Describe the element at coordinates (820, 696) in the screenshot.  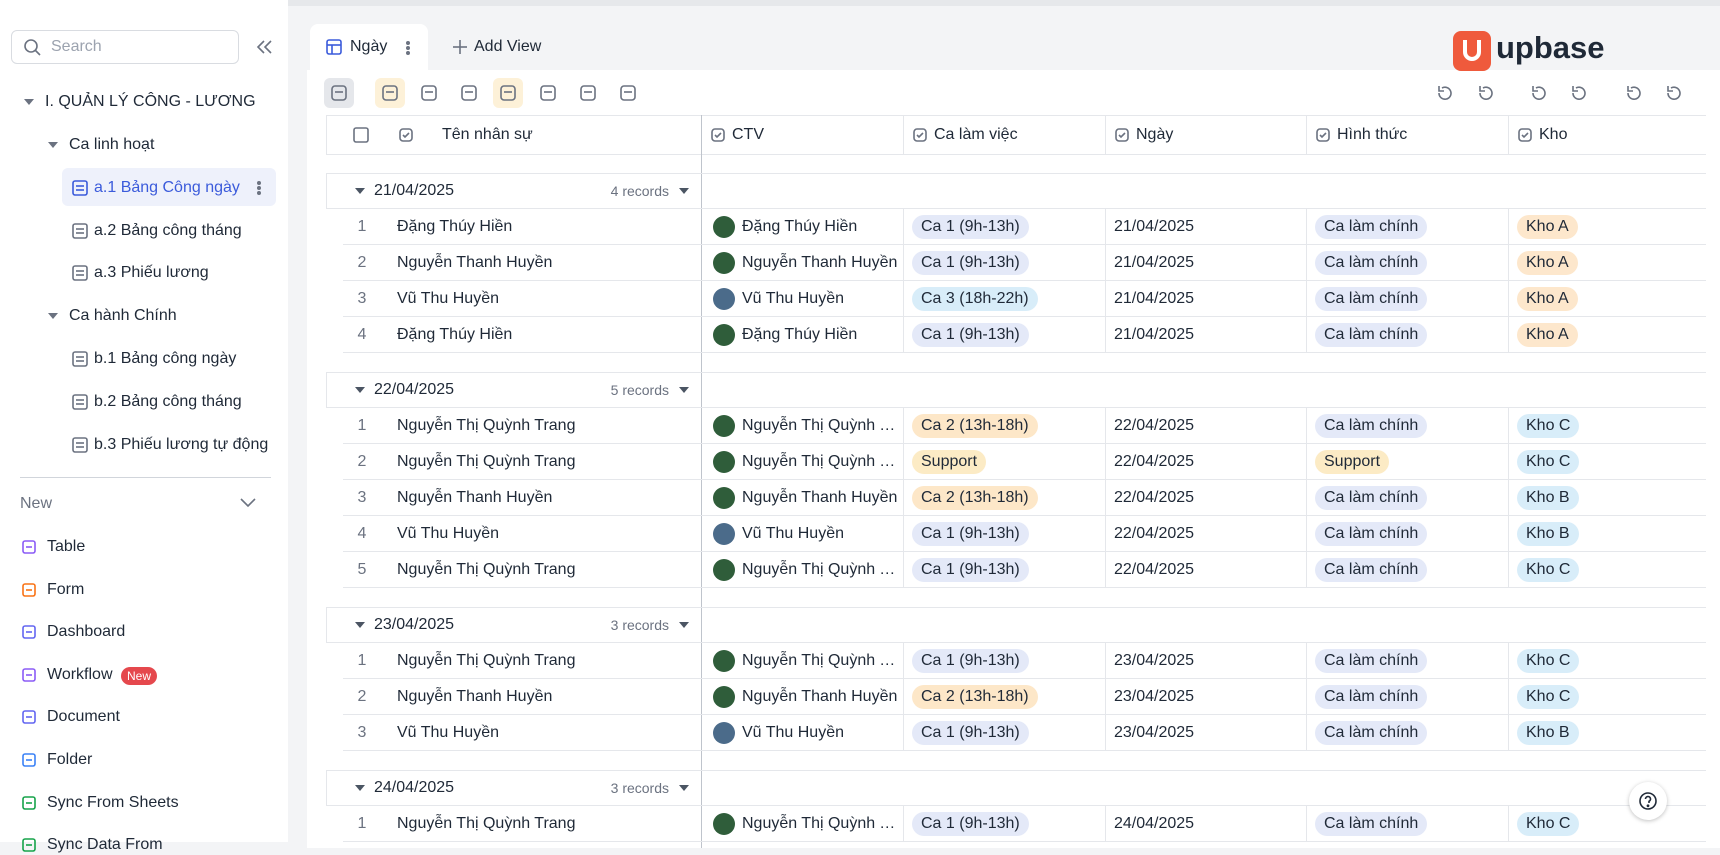
I see `ctv-name: Nguyễn Thanh Huyền` at that location.